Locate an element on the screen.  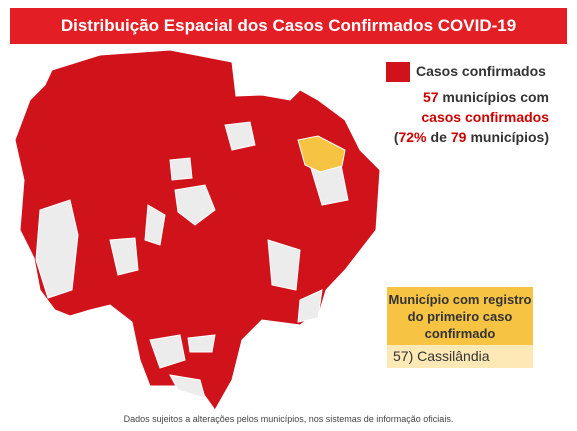
legend-label: Casos confirmados is located at coordinates (481, 71).